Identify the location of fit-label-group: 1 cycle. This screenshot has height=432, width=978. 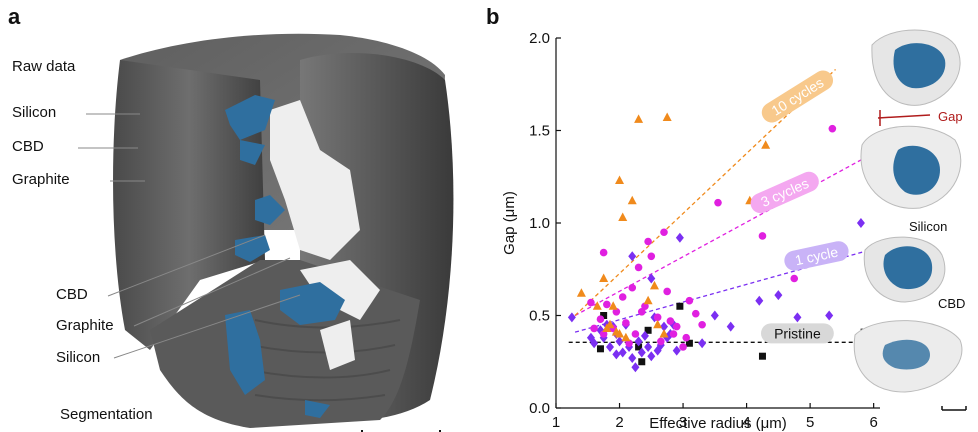
(816, 256).